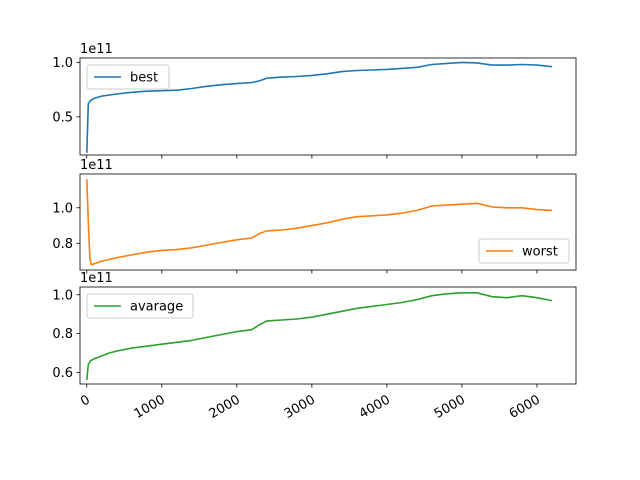  I want to click on series-line-best, so click(319, 107).